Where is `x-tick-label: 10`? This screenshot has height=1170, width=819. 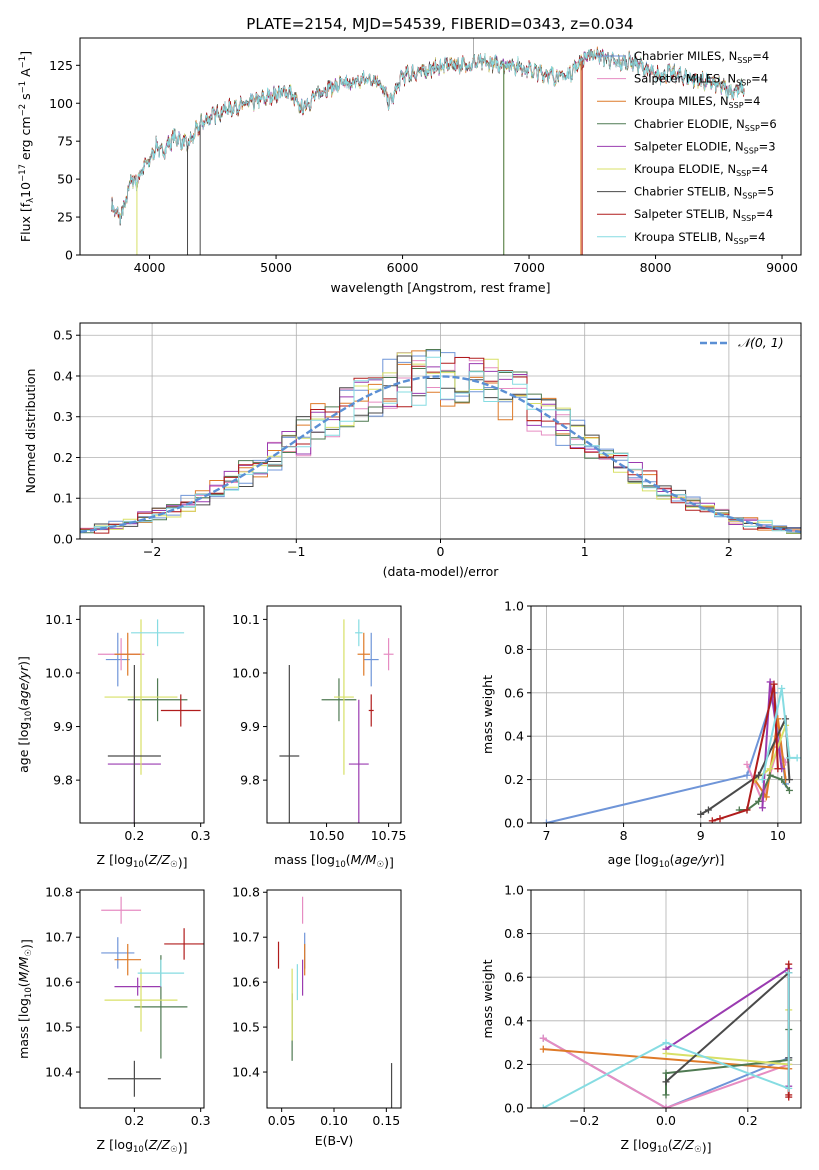
x-tick-label: 10 is located at coordinates (778, 835).